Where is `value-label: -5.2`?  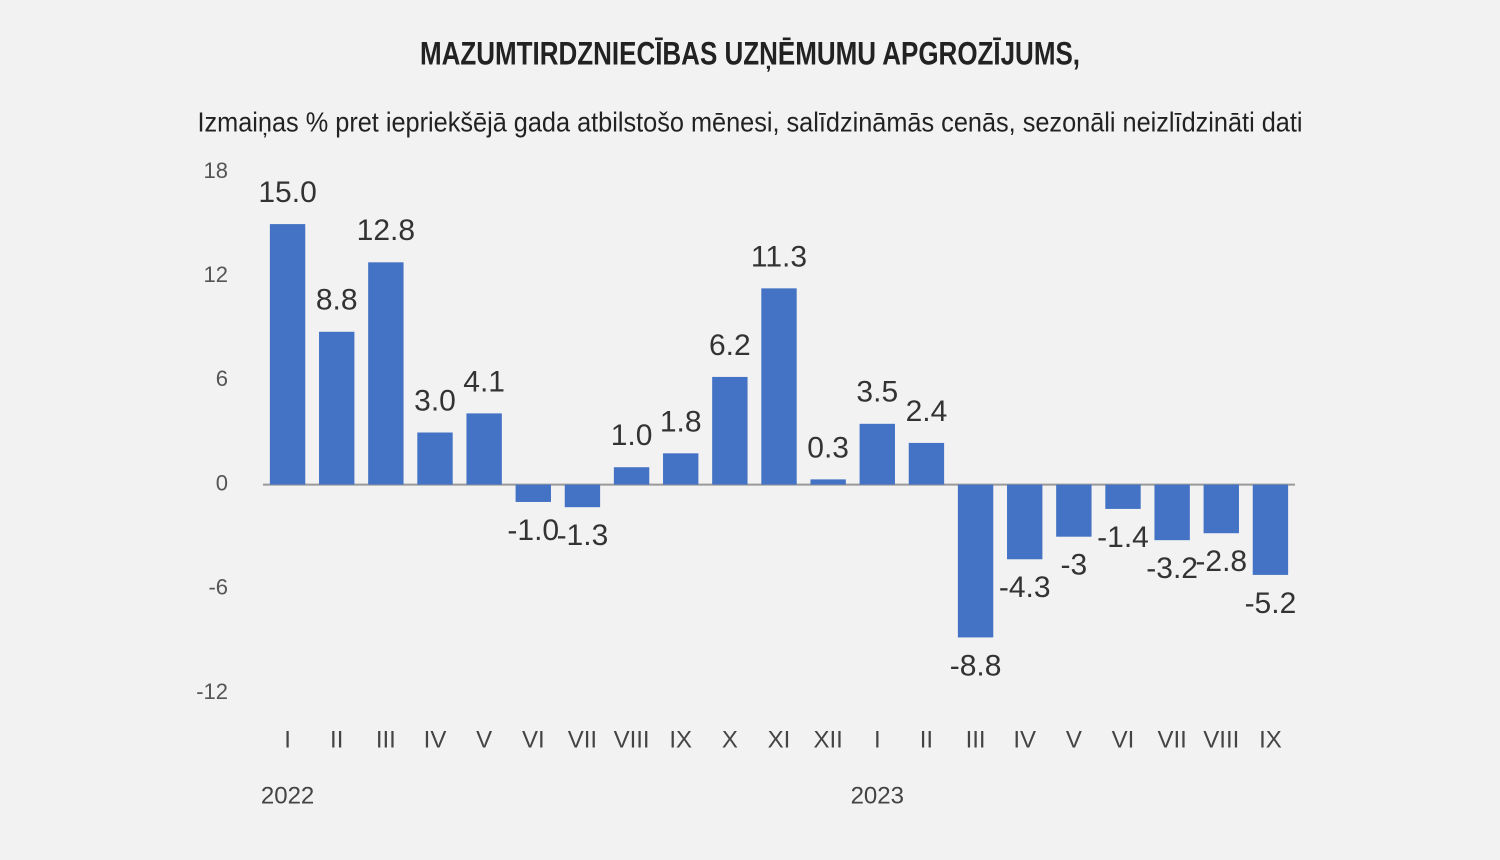
value-label: -5.2 is located at coordinates (1271, 603).